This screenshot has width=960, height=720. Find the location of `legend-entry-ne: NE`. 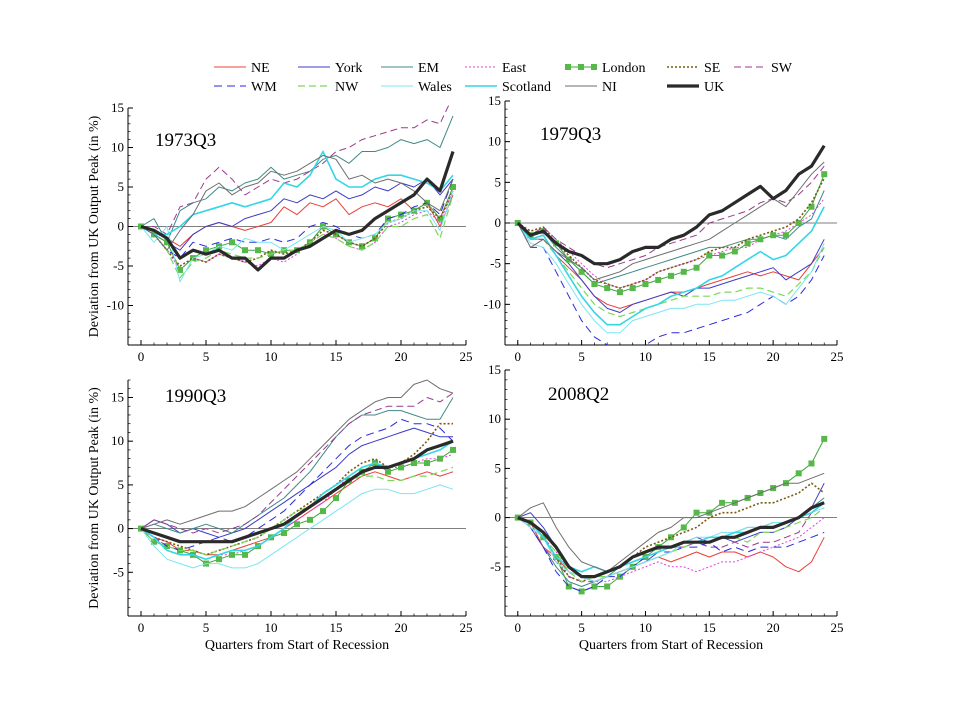

legend-entry-ne: NE is located at coordinates (242, 68).